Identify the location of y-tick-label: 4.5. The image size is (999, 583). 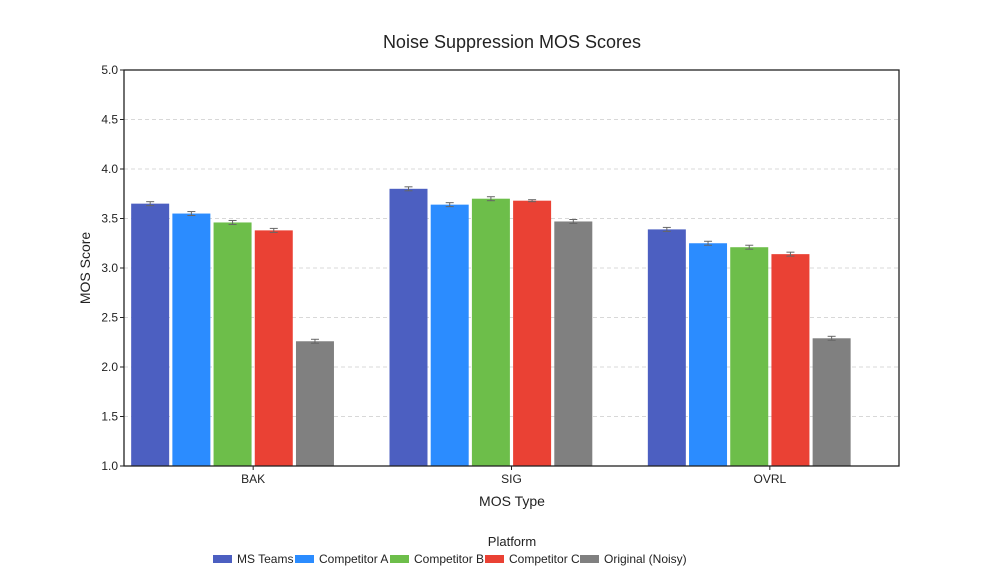
(109, 120).